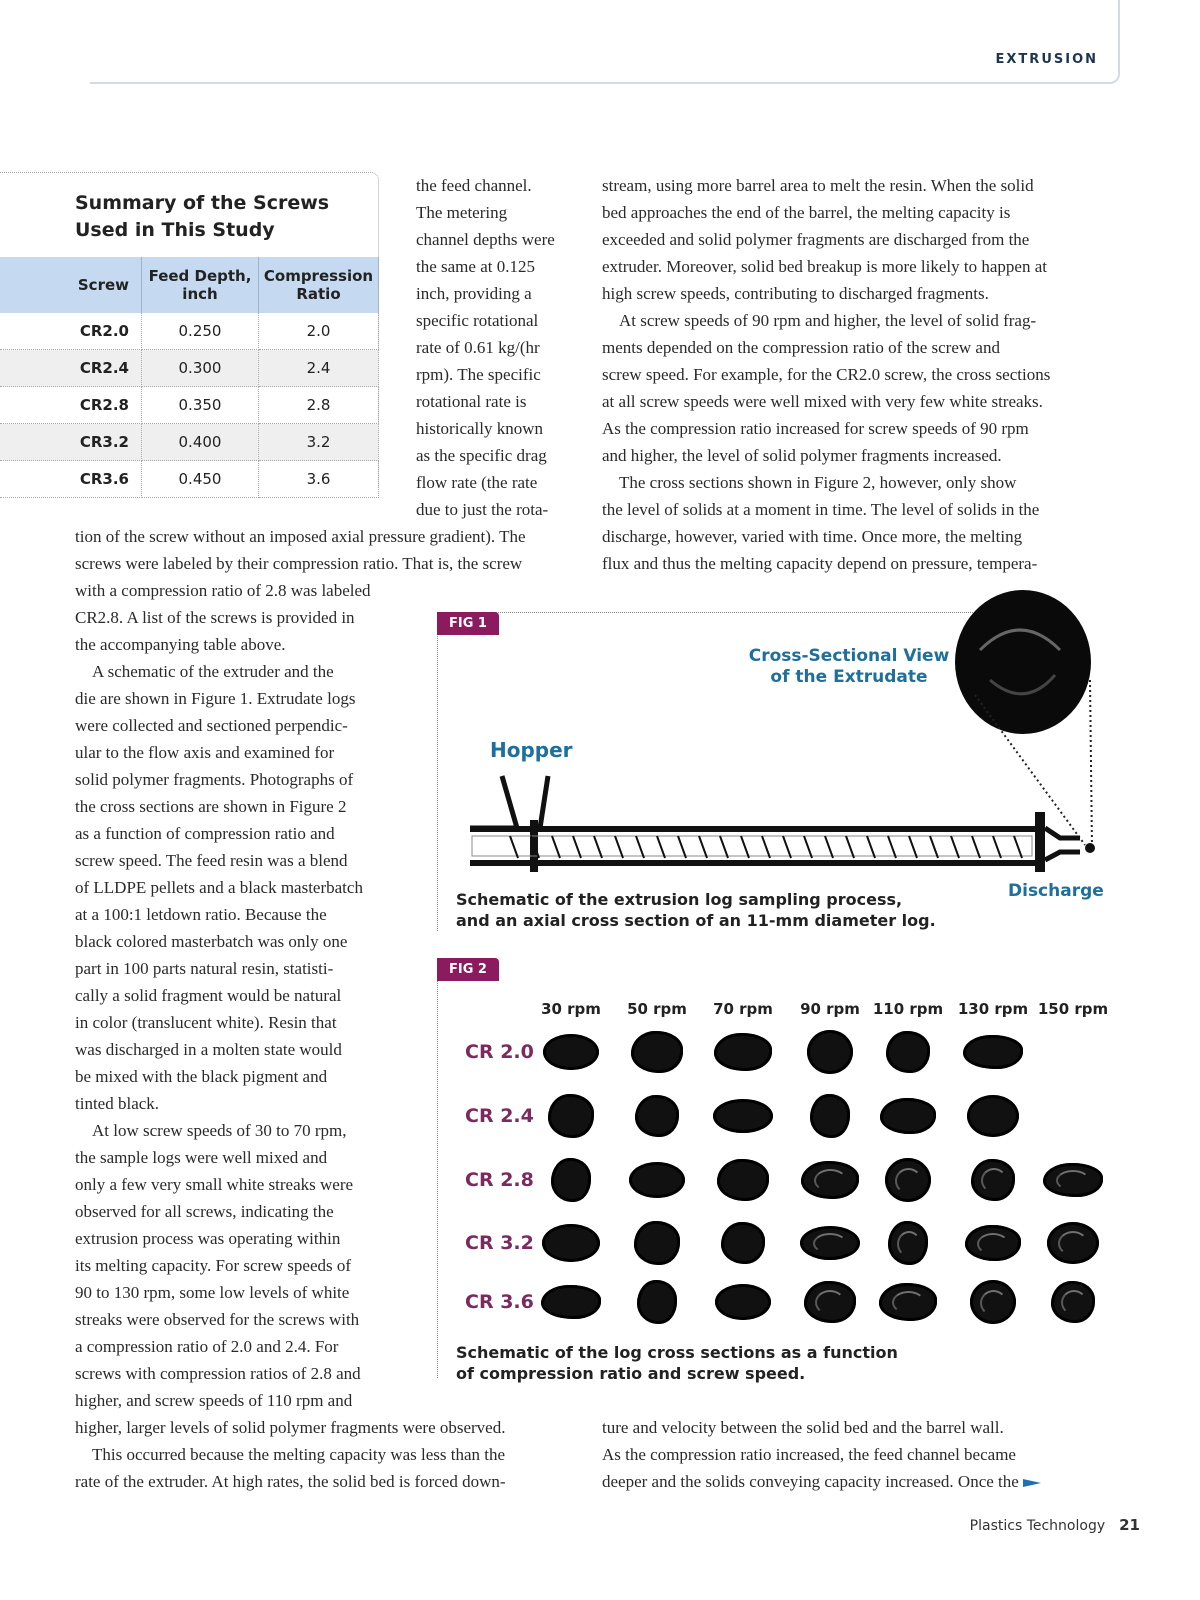 This screenshot has height=1600, width=1200. What do you see at coordinates (318, 479) in the screenshot?
I see `compression-ratio-cell: 3.6` at bounding box center [318, 479].